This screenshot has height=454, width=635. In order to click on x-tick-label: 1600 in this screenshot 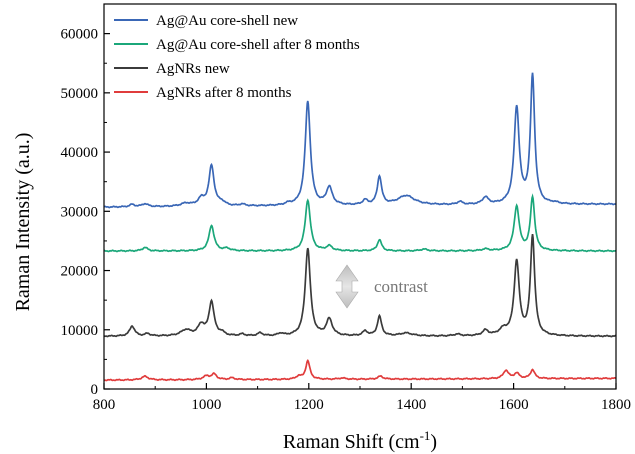, I will do `click(514, 405)`.